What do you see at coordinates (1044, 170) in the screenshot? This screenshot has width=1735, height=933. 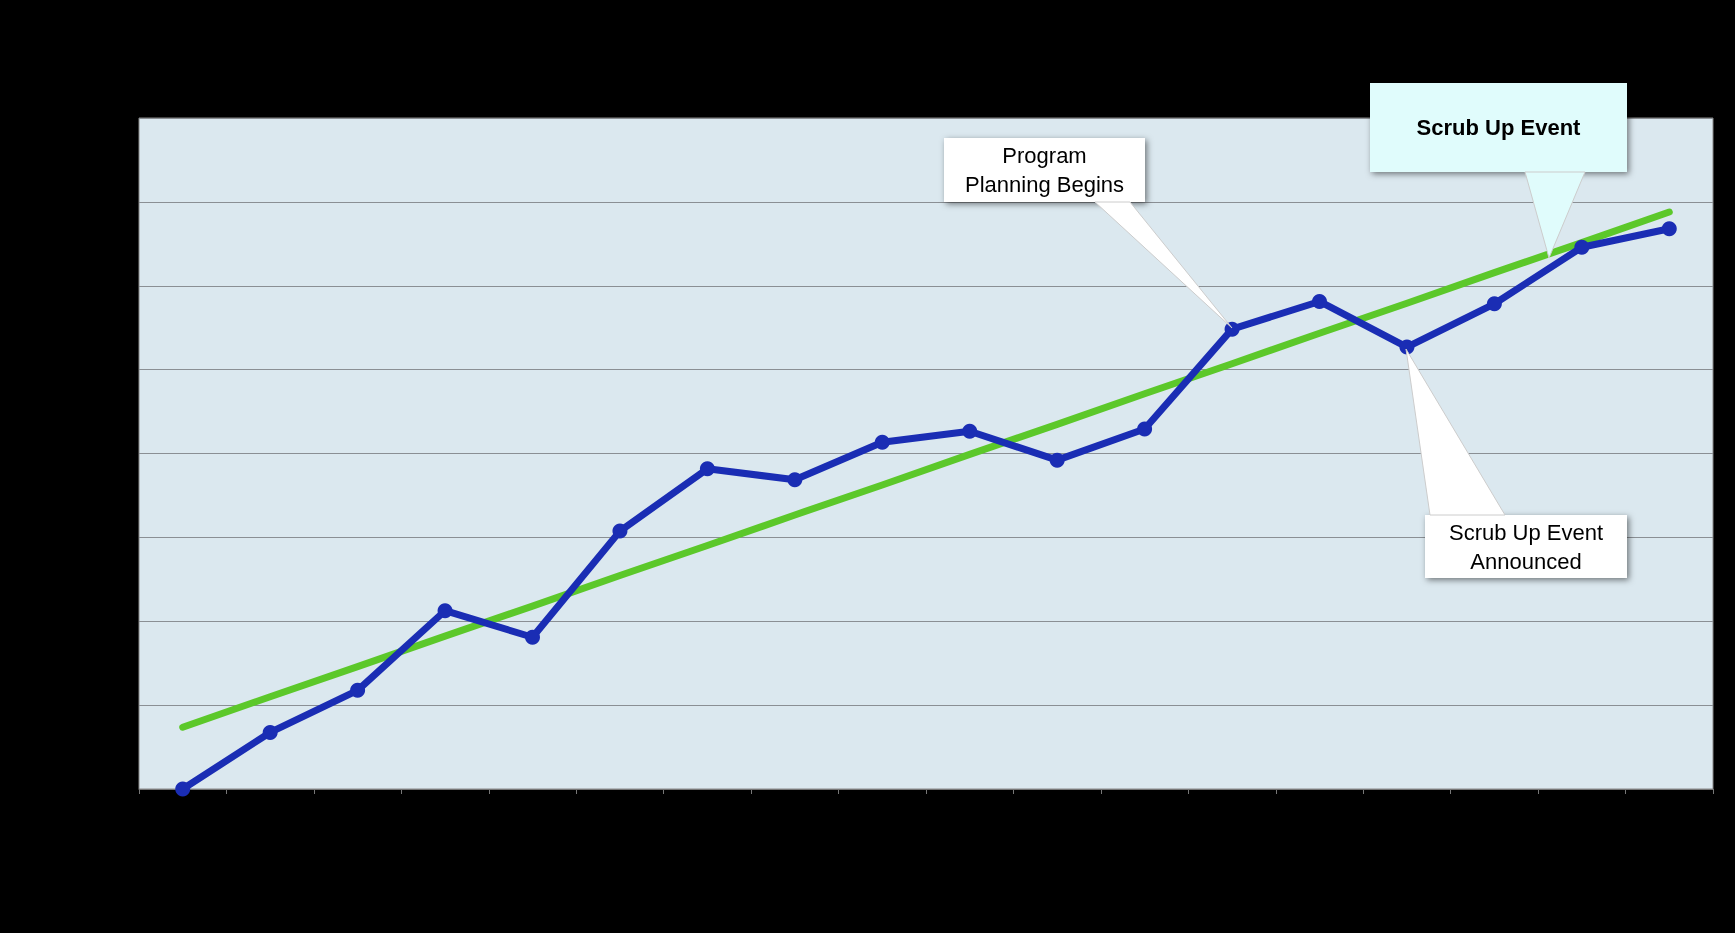 I see `text: Program Planning Begins` at bounding box center [1044, 170].